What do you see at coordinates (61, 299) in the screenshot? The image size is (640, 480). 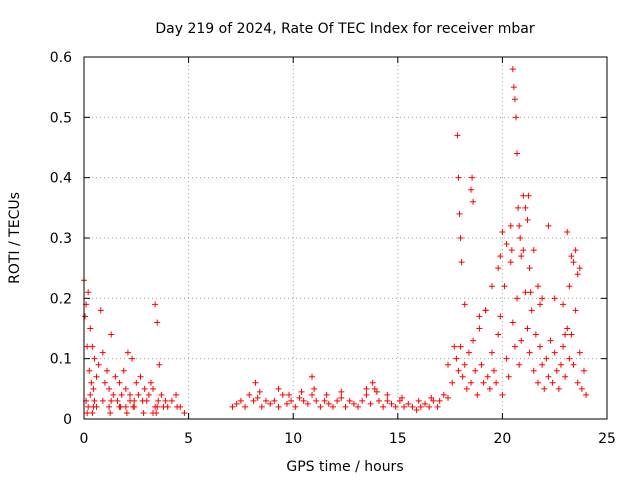 I see `y-tick-label: 0.2` at bounding box center [61, 299].